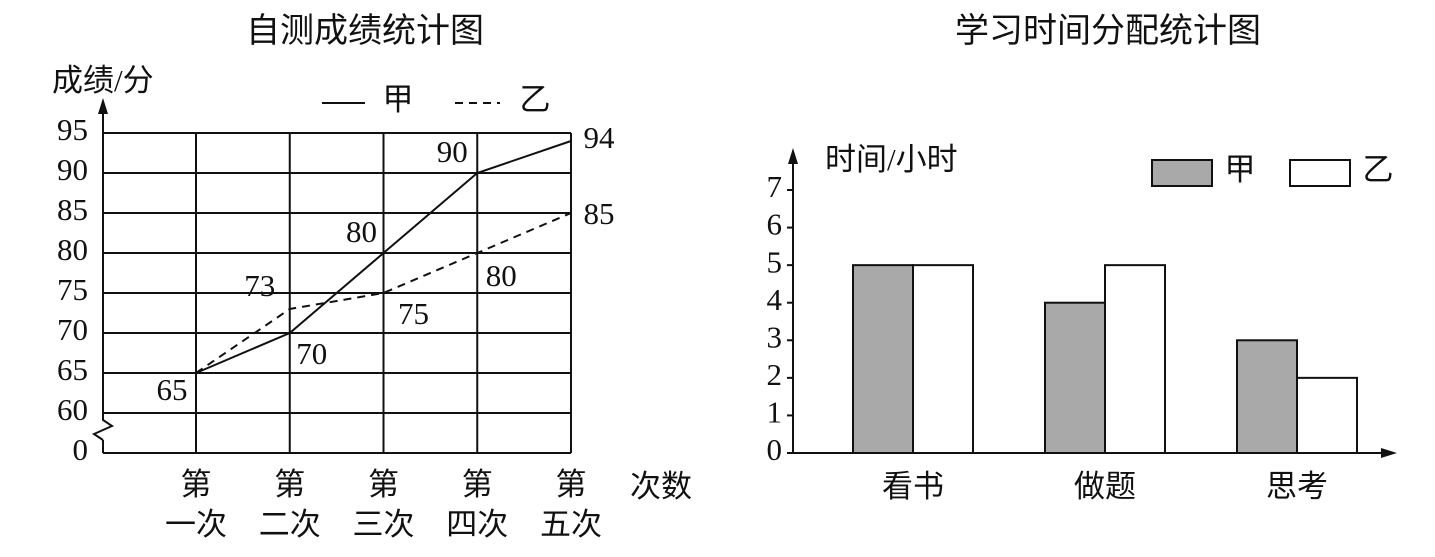 Image resolution: width=1435 pixels, height=557 pixels. I want to click on y-tick-label: 75, so click(72, 289).